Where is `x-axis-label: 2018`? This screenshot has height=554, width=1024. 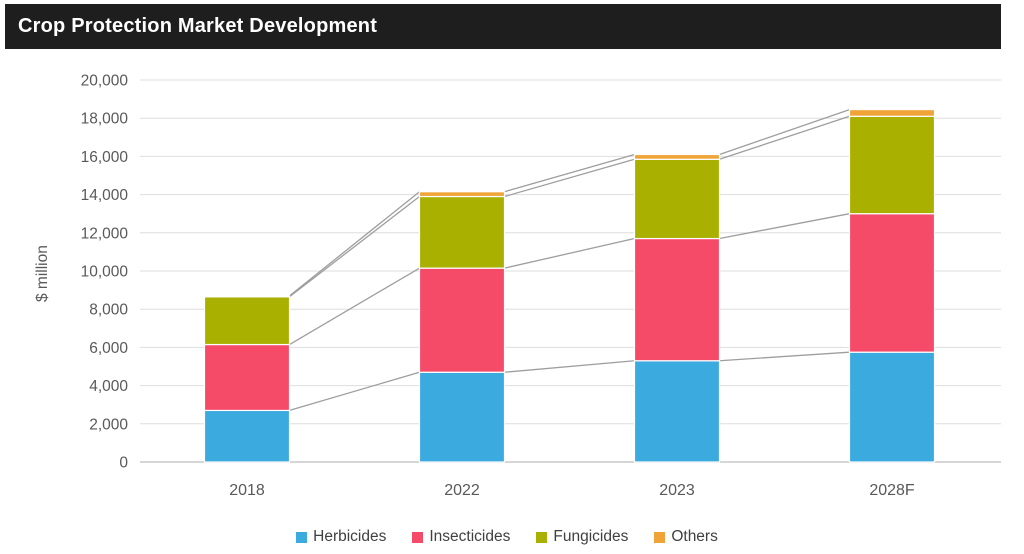 x-axis-label: 2018 is located at coordinates (247, 490).